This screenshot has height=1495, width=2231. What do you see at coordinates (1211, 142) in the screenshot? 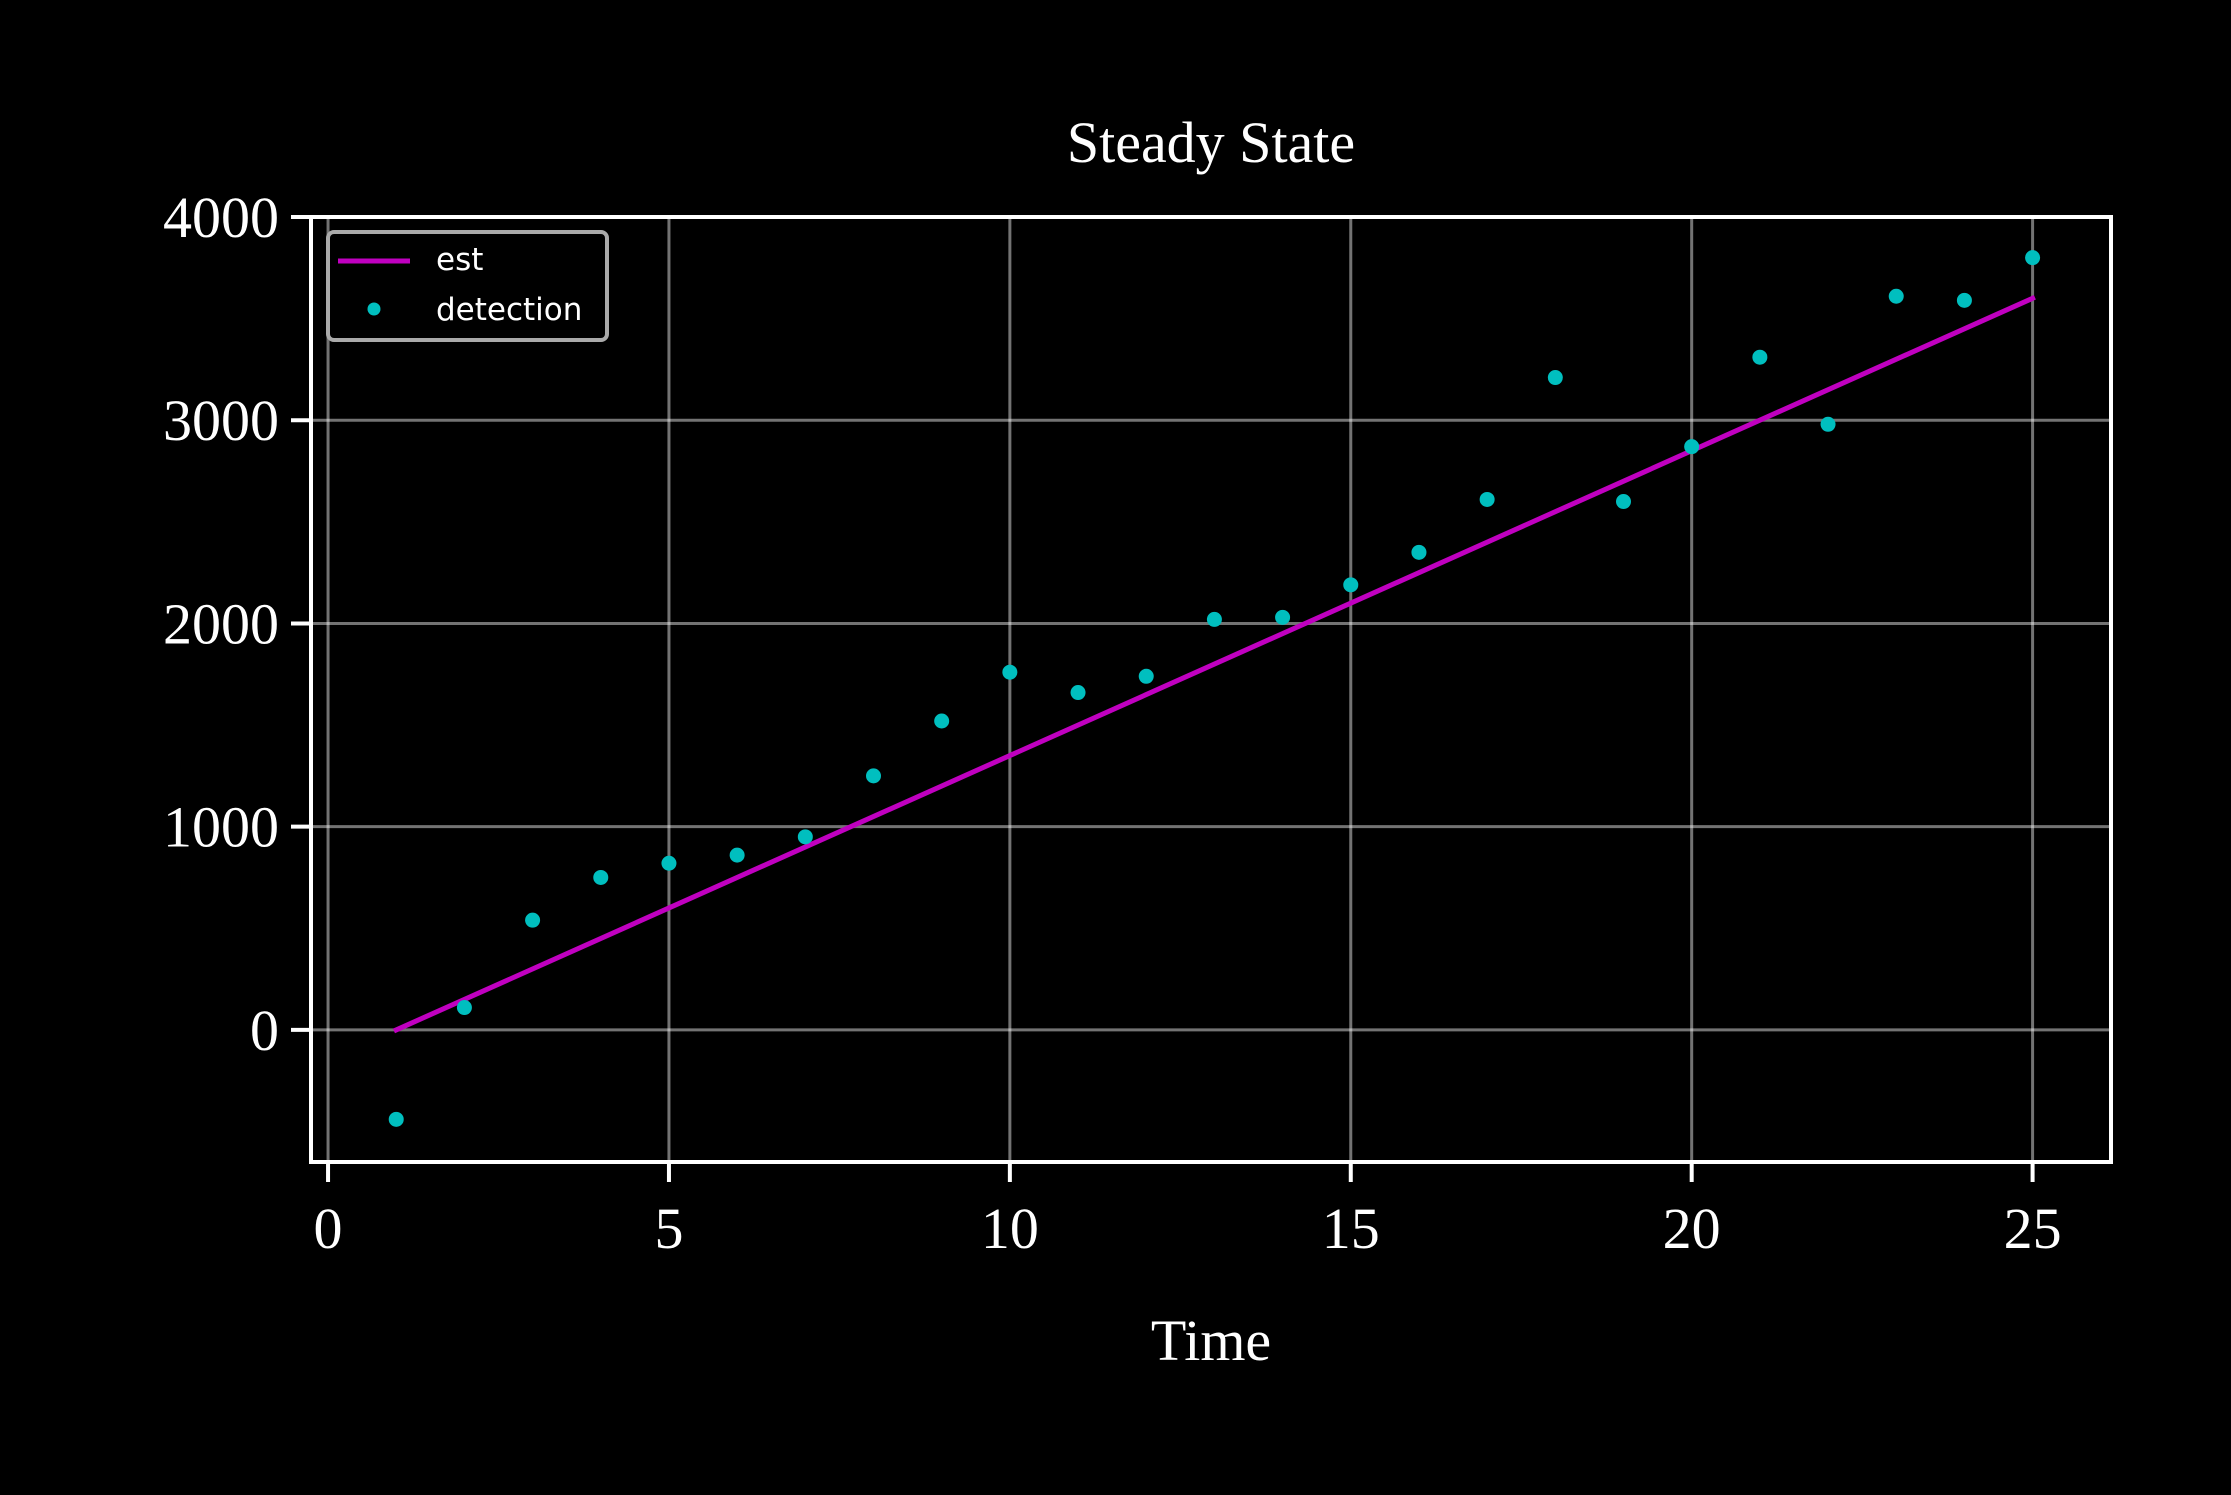
I see `chart-title: Steady State` at bounding box center [1211, 142].